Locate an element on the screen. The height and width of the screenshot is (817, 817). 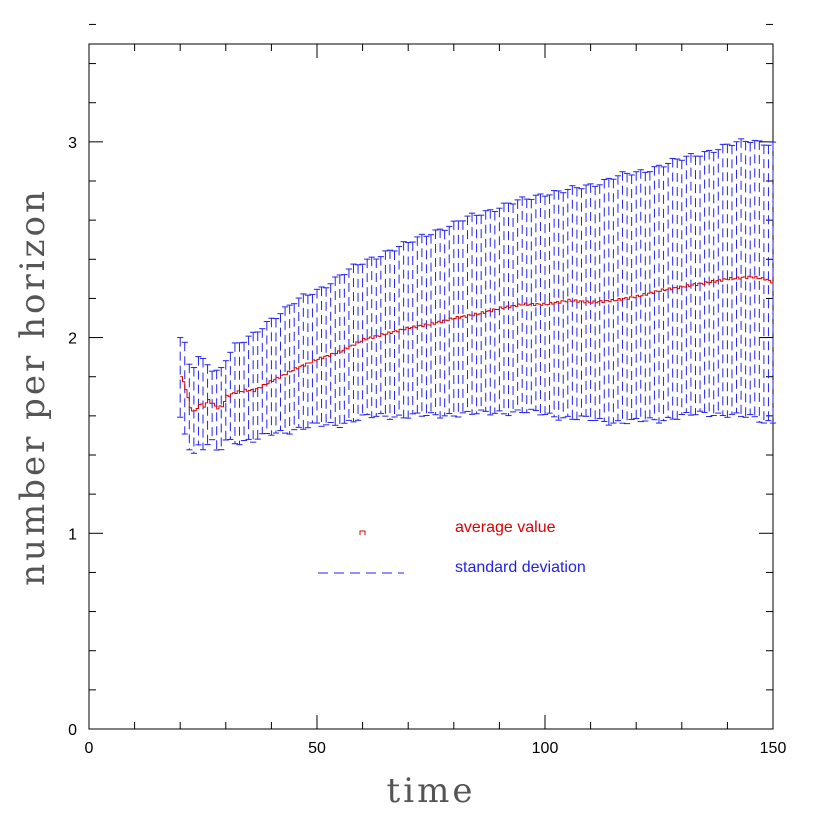
legend-label-stddev: standard deviation is located at coordinates (520, 567).